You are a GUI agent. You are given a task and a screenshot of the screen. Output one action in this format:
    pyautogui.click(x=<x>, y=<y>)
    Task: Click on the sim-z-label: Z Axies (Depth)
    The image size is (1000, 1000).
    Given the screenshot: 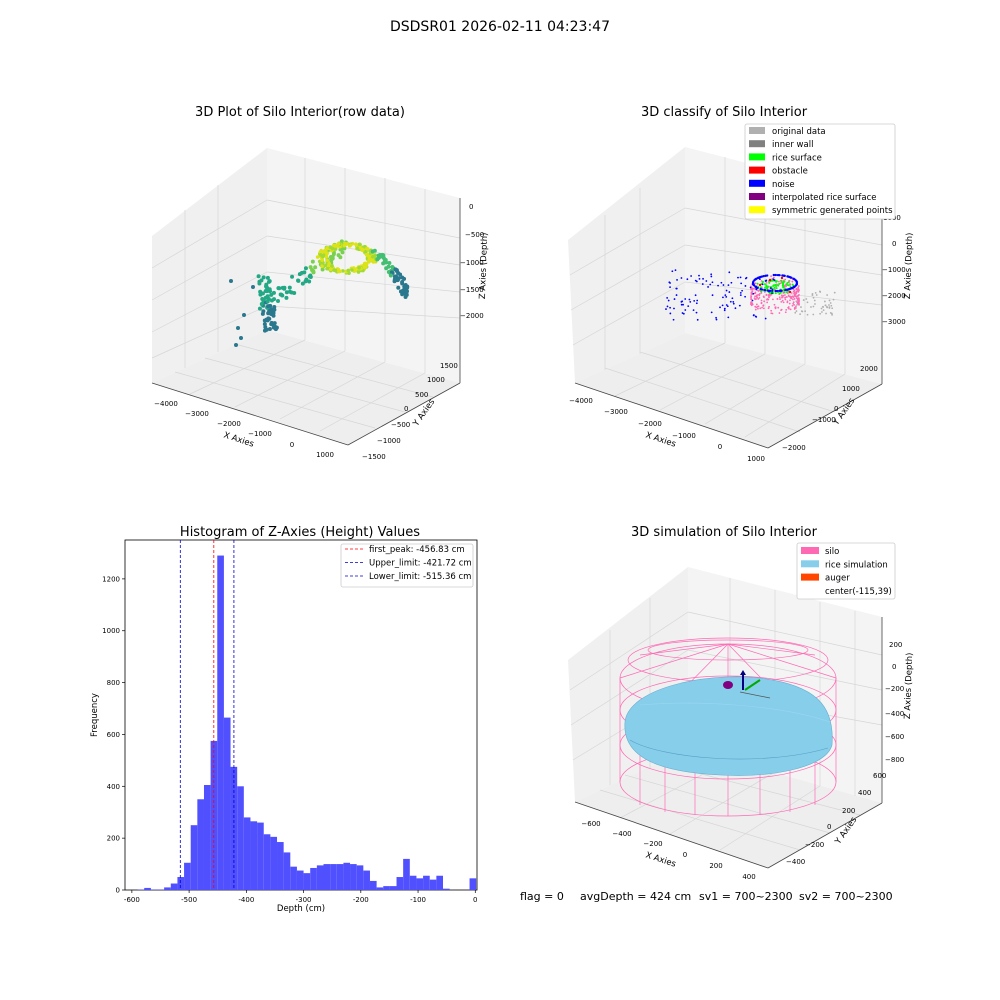 What is the action you would take?
    pyautogui.click(x=909, y=685)
    